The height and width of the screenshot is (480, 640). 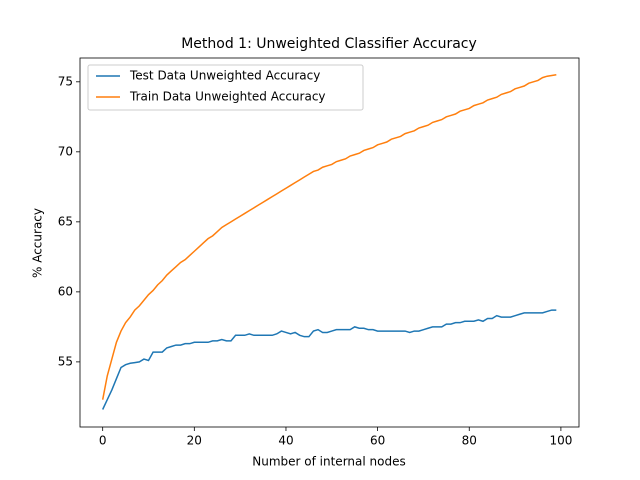 I want to click on y-axis-label: % Accuracy, so click(x=38, y=243).